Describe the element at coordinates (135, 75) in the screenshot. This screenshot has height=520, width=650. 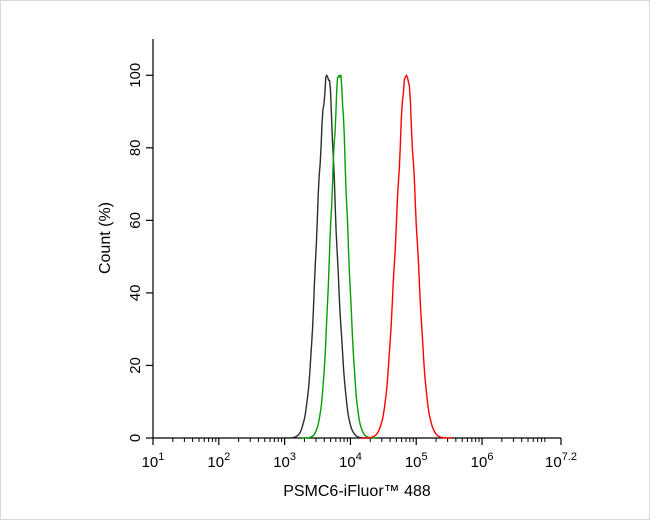
I see `y-tick-label: 100` at that location.